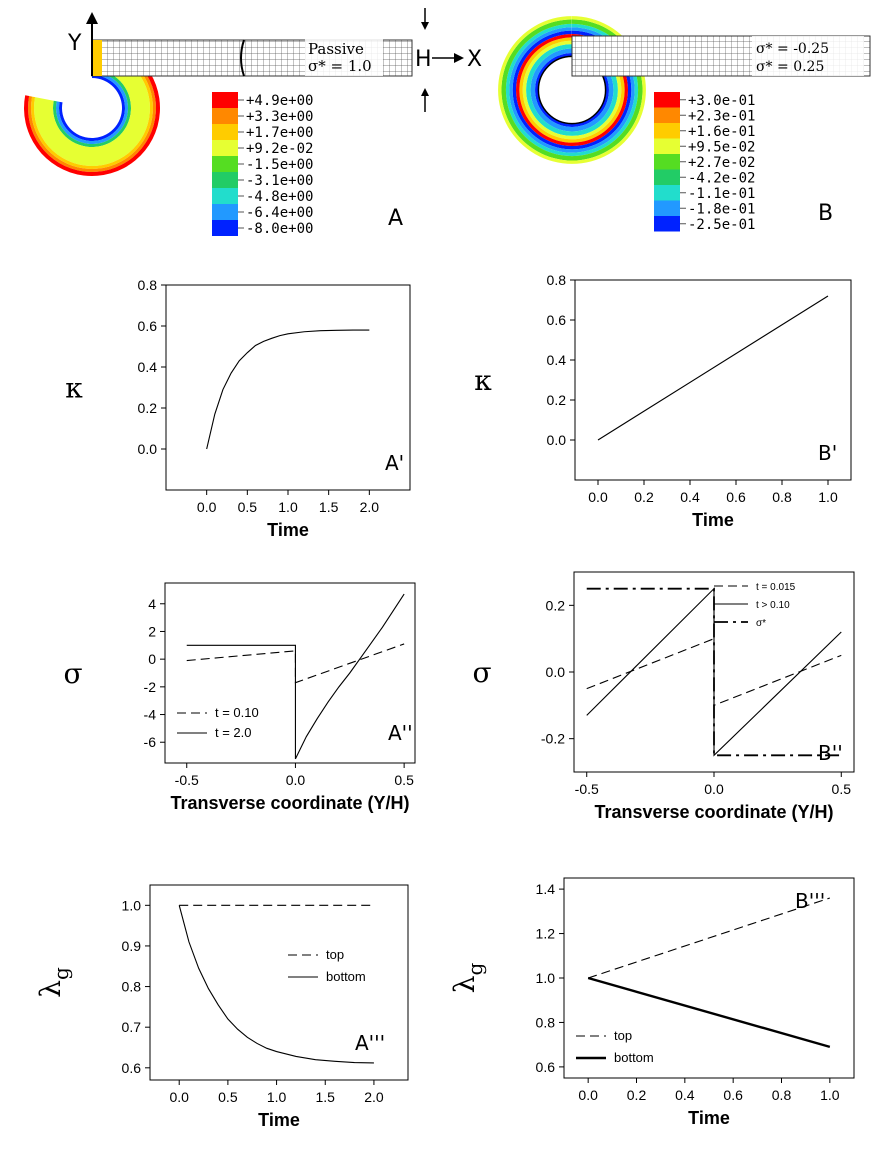  I want to click on colorbar-label: +2.3e-01, so click(721, 116).